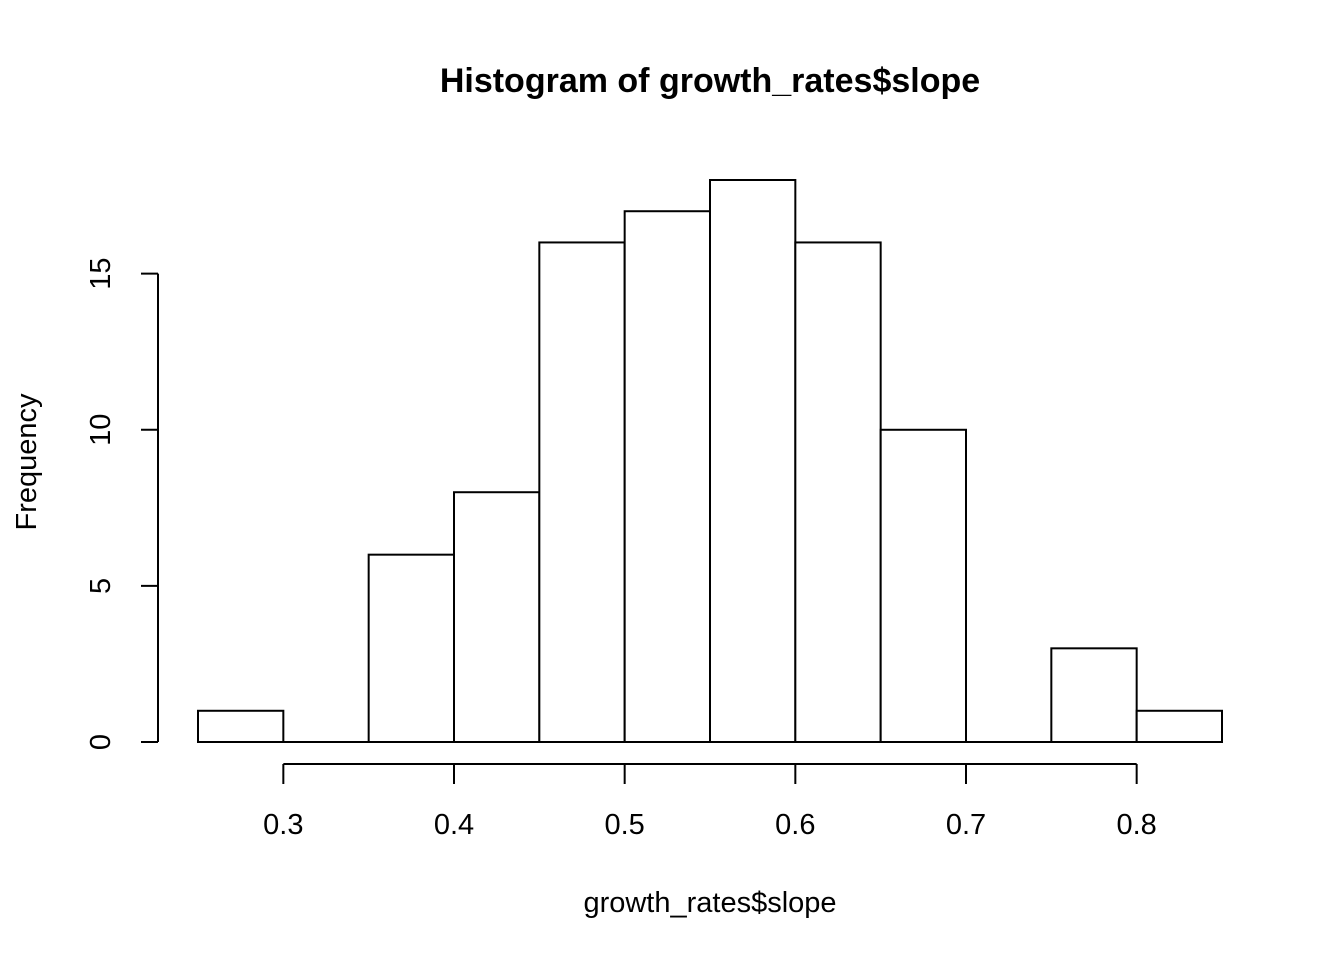 This screenshot has height=960, width=1344. I want to click on x-tick-label: 0.7, so click(966, 825).